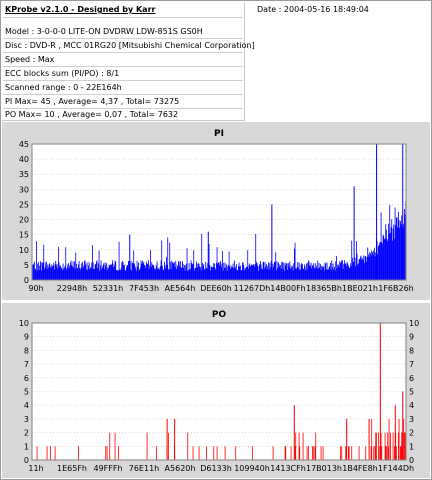 The width and height of the screenshot is (432, 480). What do you see at coordinates (24, 189) in the screenshot?
I see `y-tick-label: 30` at bounding box center [24, 189].